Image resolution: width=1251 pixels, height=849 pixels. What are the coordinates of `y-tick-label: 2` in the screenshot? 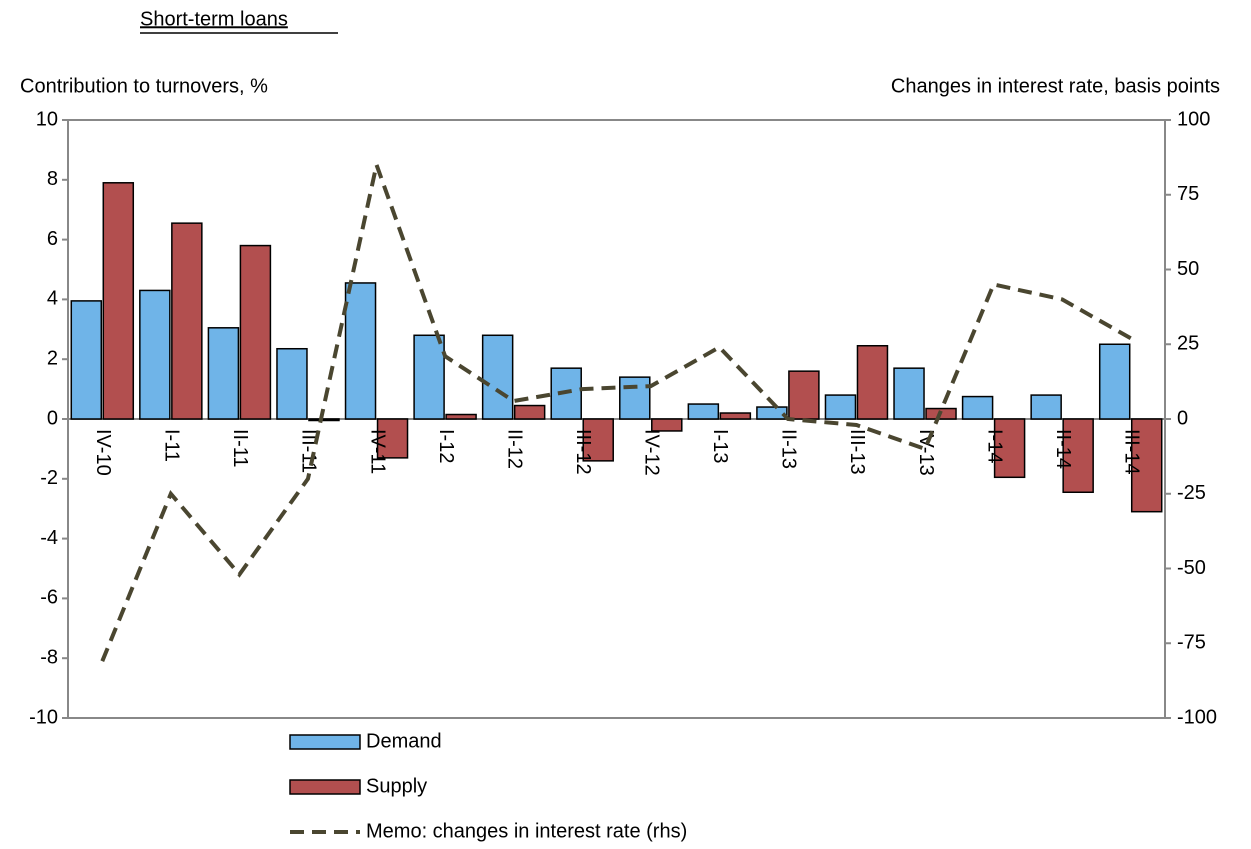 It's located at (52, 358).